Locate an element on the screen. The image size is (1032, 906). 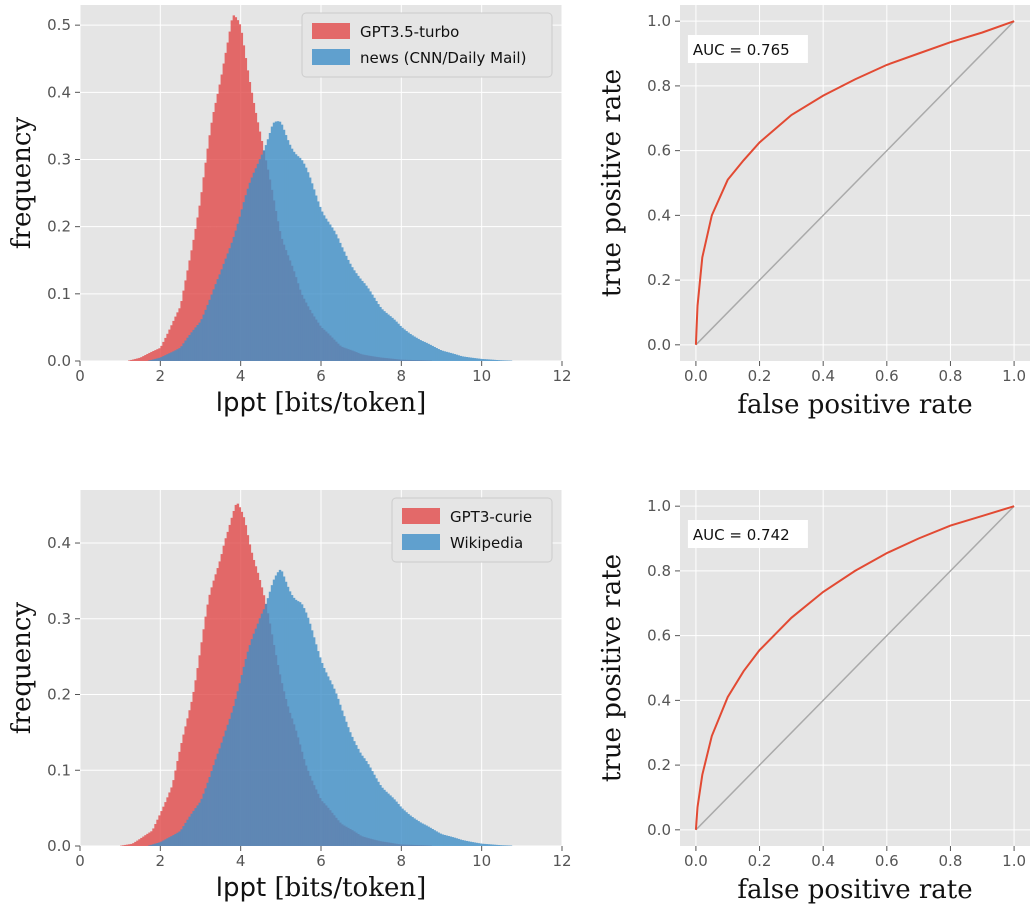
x-tick-label: 0 is located at coordinates (80, 376).